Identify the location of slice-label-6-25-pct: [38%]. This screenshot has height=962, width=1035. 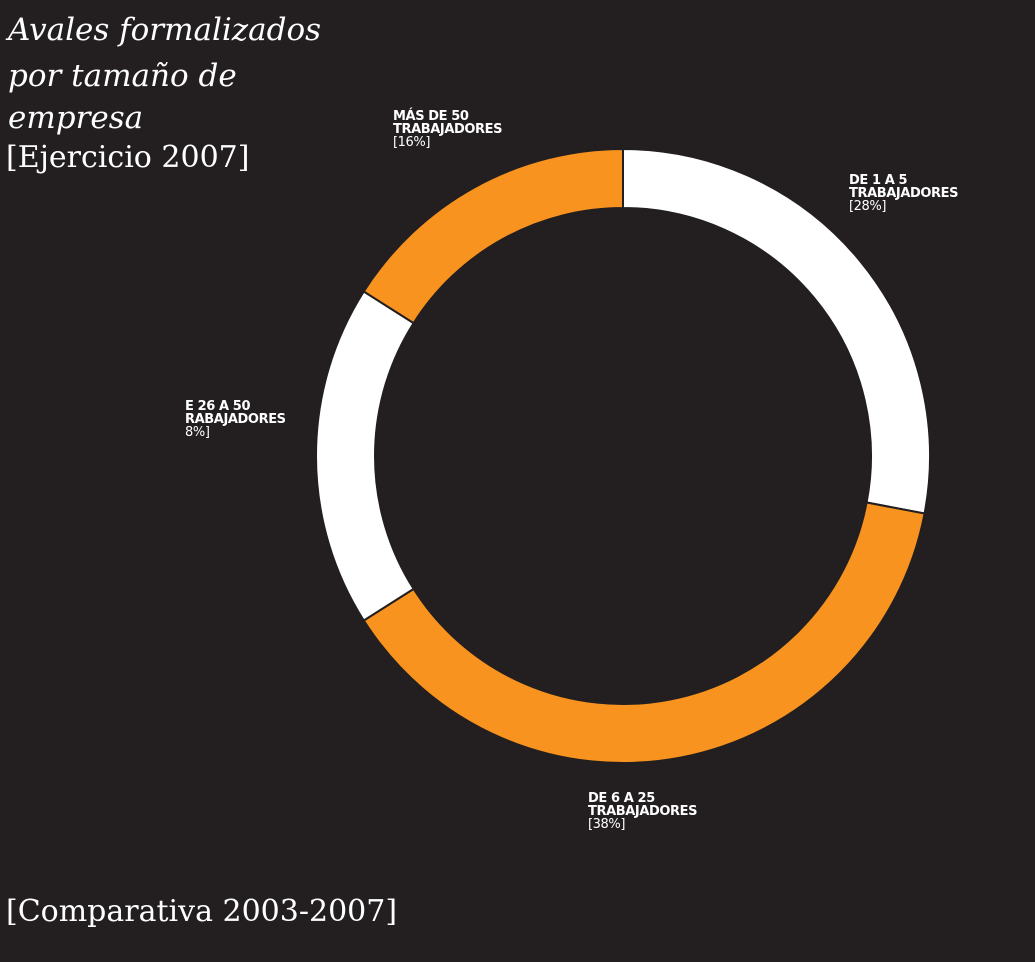
(607, 824).